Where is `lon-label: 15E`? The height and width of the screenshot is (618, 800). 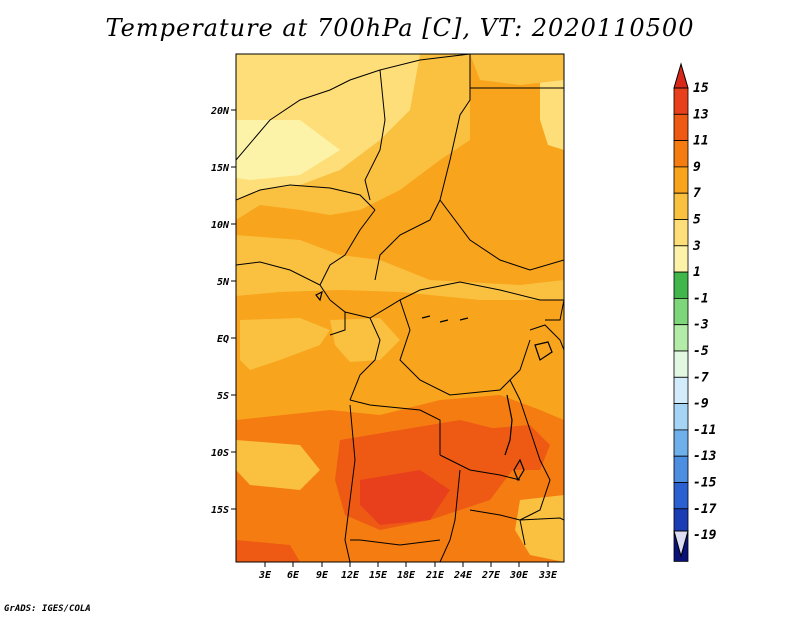
lon-label: 15E is located at coordinates (378, 575).